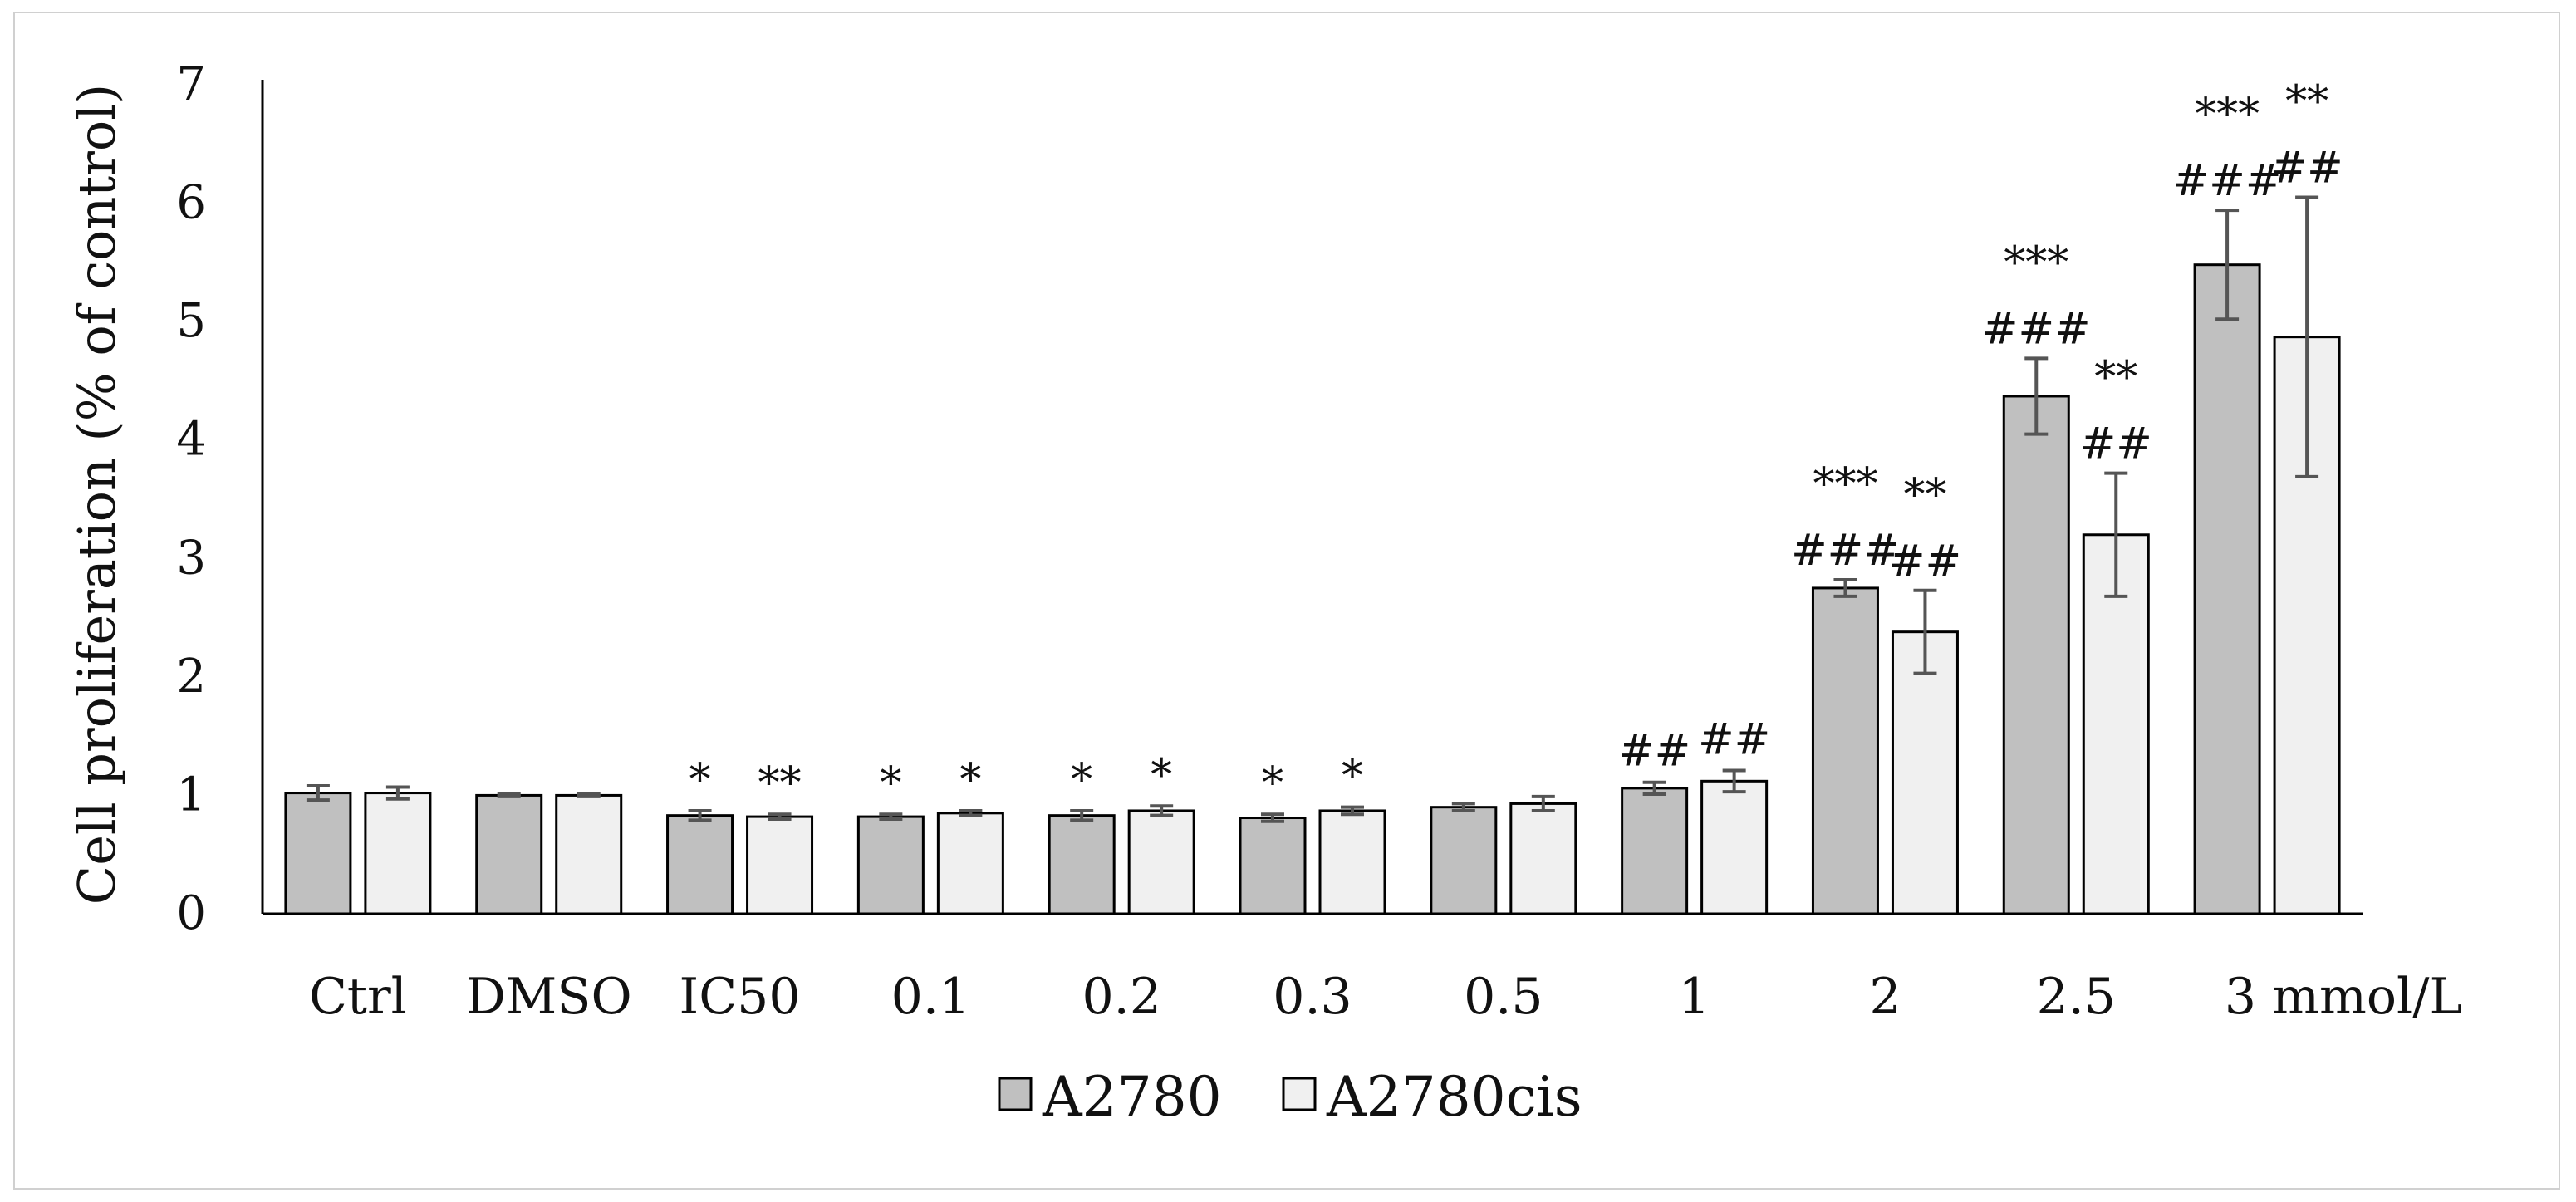  I want to click on x-tick-label: 0.1, so click(930, 997).